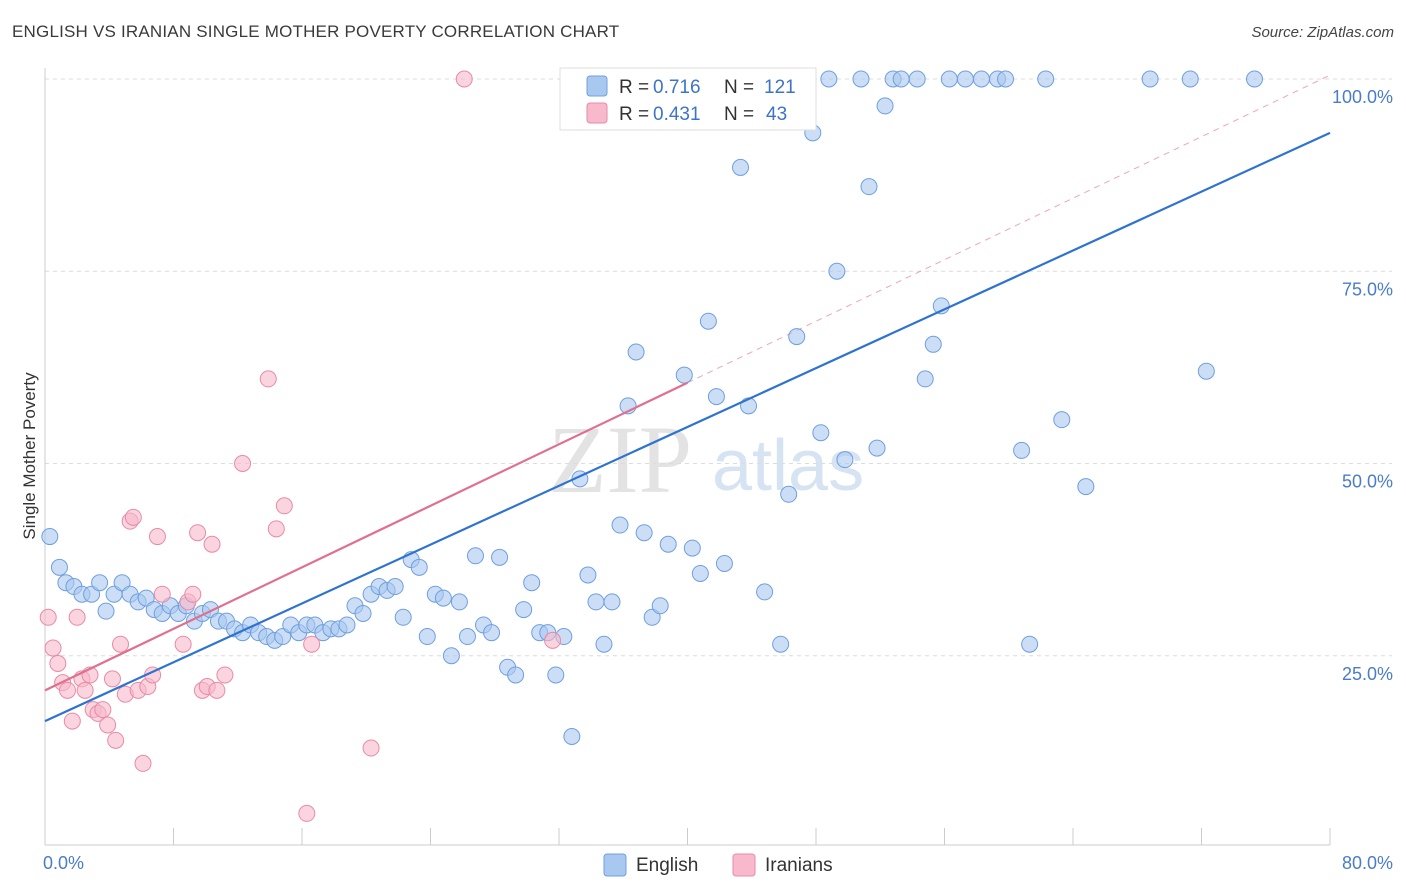 The width and height of the screenshot is (1406, 892). Describe the element at coordinates (597, 86) in the screenshot. I see `legend-swatch-english` at that location.